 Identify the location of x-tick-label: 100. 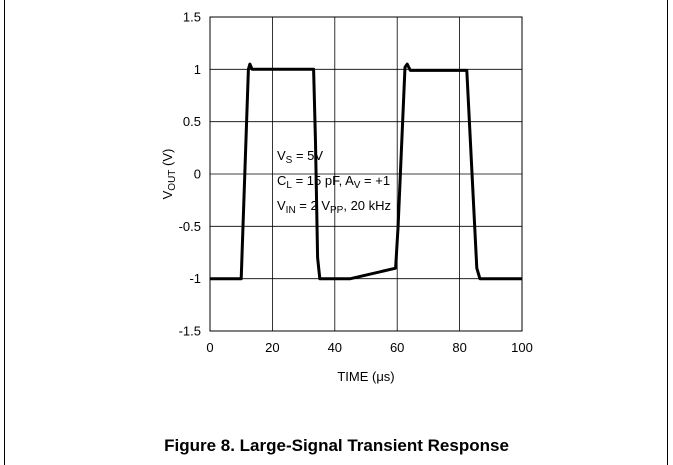
(522, 347).